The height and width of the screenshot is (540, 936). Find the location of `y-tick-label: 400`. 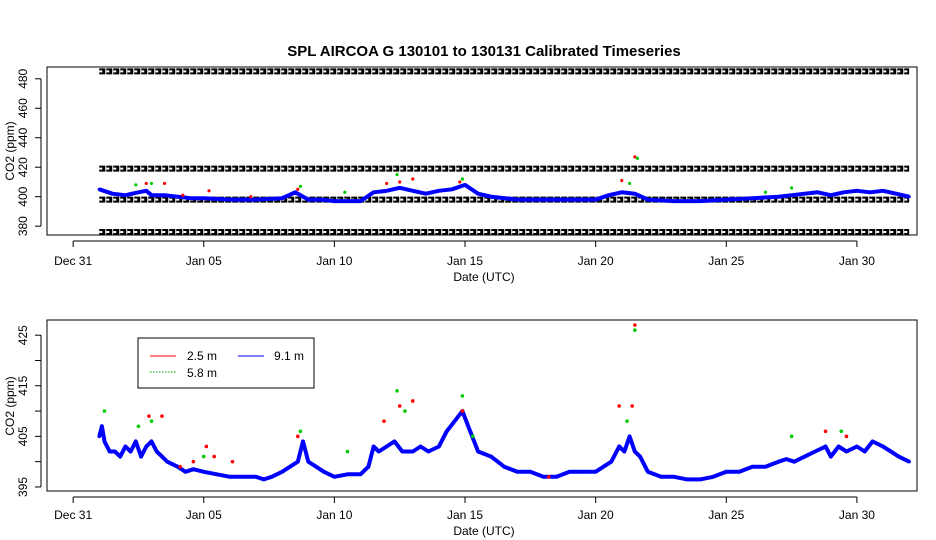

y-tick-label: 400 is located at coordinates (23, 196).